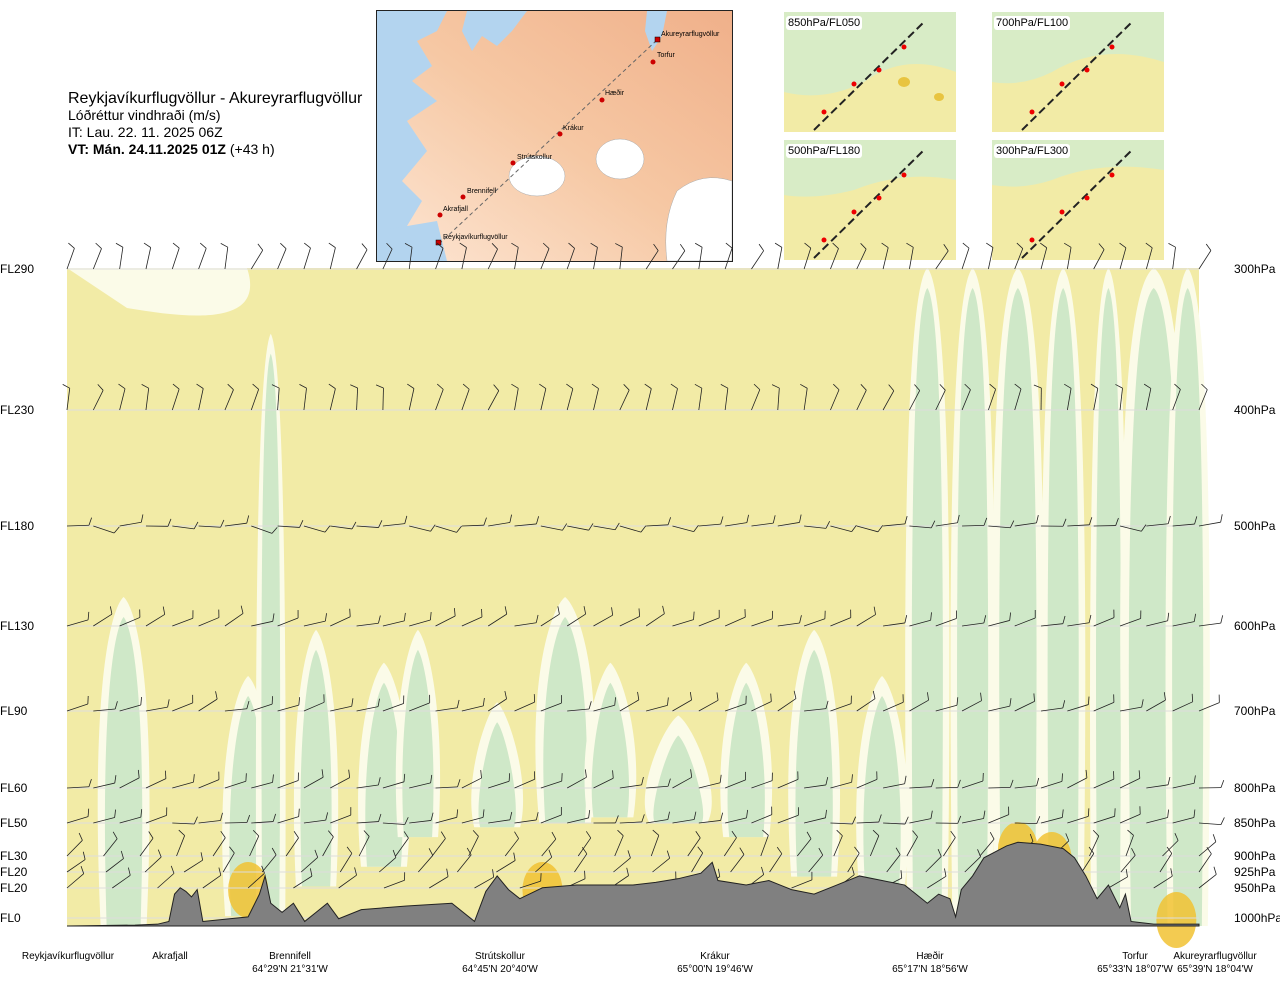 This screenshot has width=1280, height=981. Describe the element at coordinates (290, 969) in the screenshot. I see `x-location-coord: 64°29'N 21°31'W` at that location.